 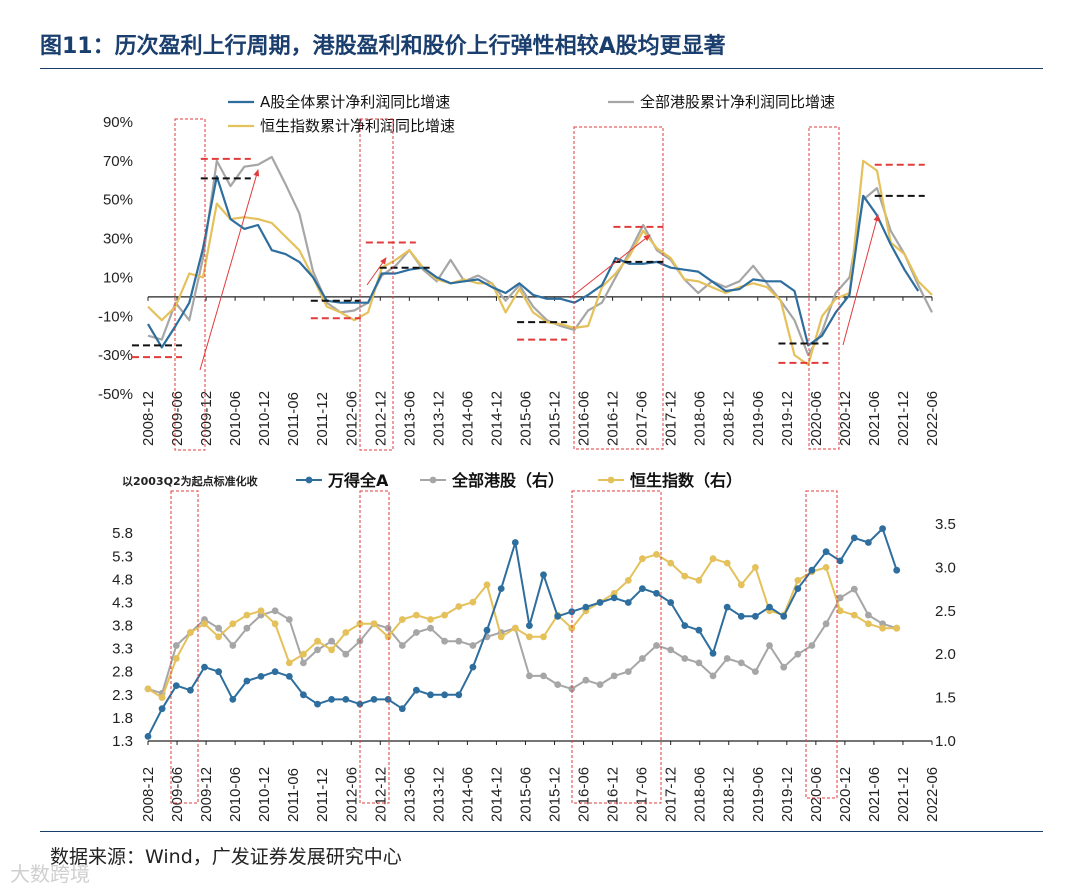 I want to click on chart-note: 以2003Q2为起点标准化收, so click(x=190, y=481).